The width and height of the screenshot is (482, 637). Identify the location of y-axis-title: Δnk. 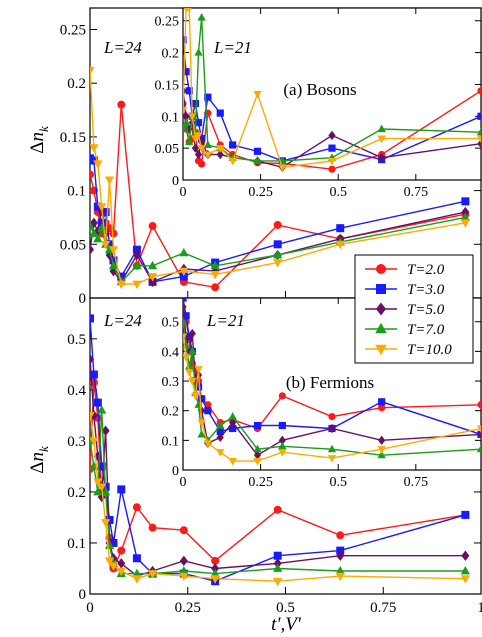
(39, 140).